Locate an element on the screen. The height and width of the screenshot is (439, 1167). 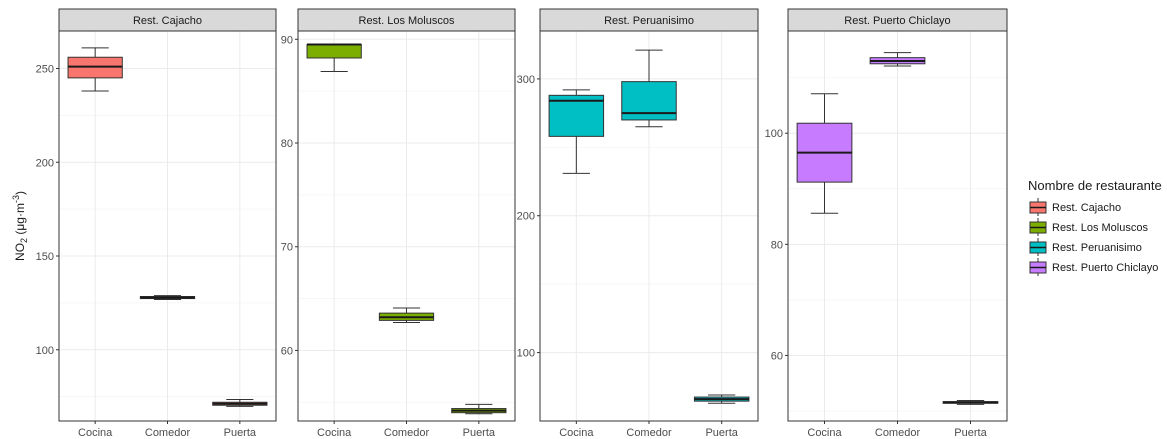
facet-title: Rest. Los Moluscos is located at coordinates (407, 21).